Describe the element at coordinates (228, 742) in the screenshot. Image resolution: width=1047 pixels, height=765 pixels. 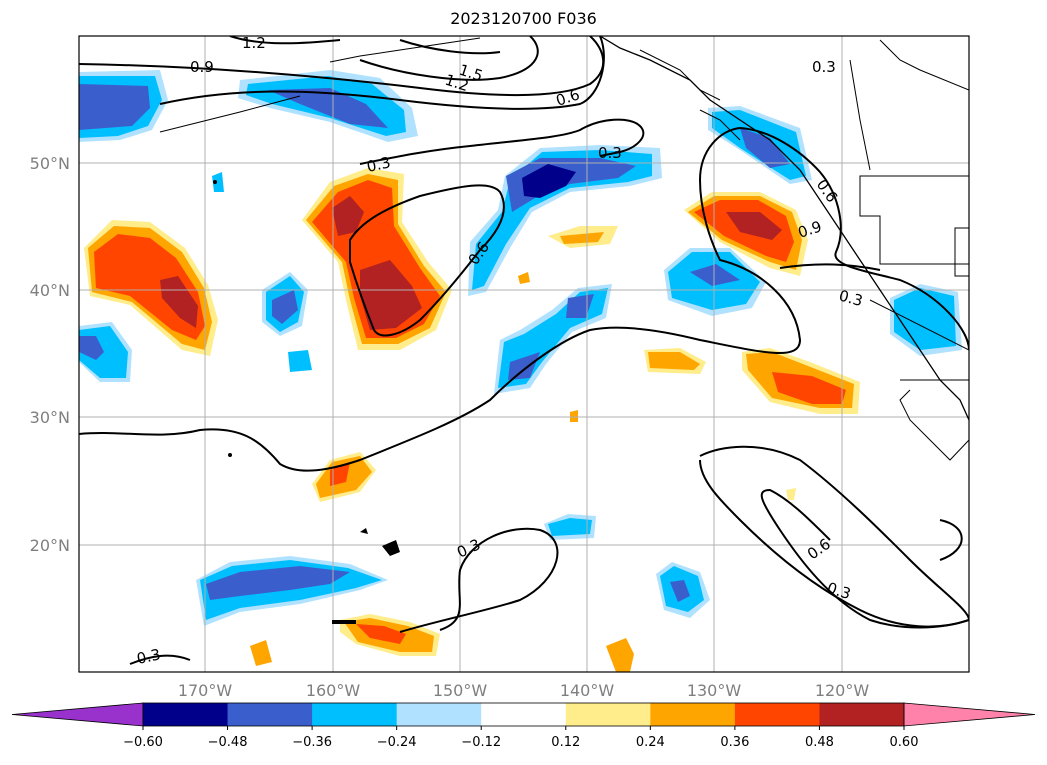
I see `colorbar-tick-label: −0.48` at that location.